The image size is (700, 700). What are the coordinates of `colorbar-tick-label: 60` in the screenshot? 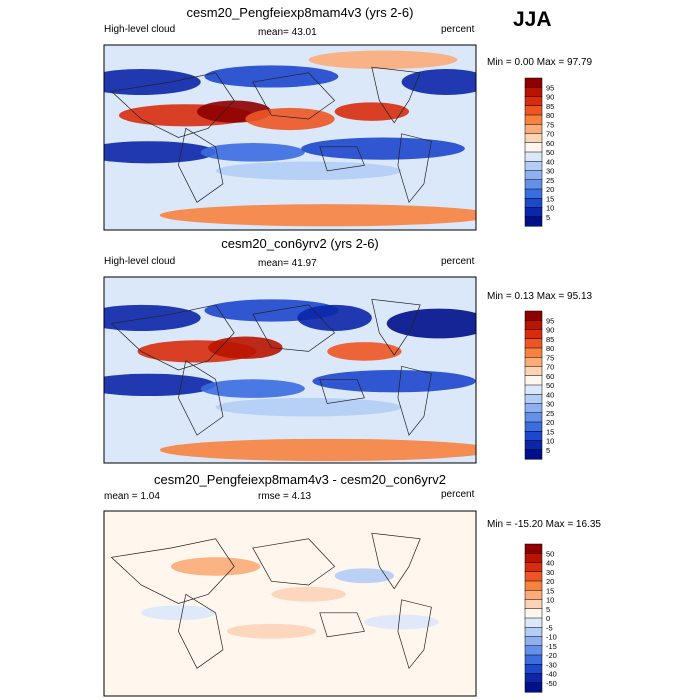 It's located at (550, 143).